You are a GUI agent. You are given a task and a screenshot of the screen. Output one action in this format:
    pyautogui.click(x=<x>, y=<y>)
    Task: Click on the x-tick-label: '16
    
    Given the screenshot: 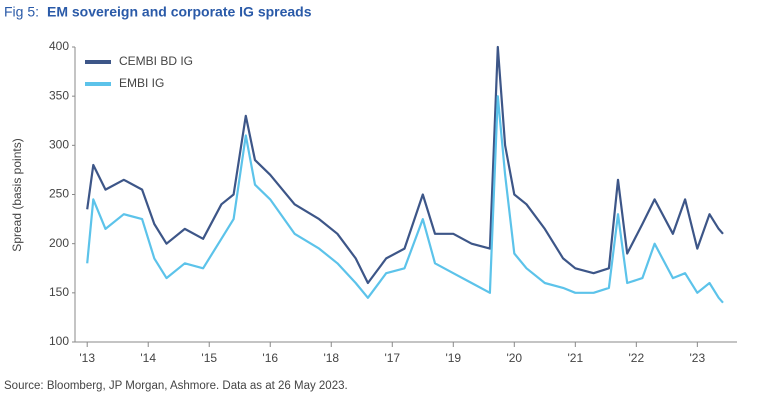 What is the action you would take?
    pyautogui.click(x=270, y=358)
    